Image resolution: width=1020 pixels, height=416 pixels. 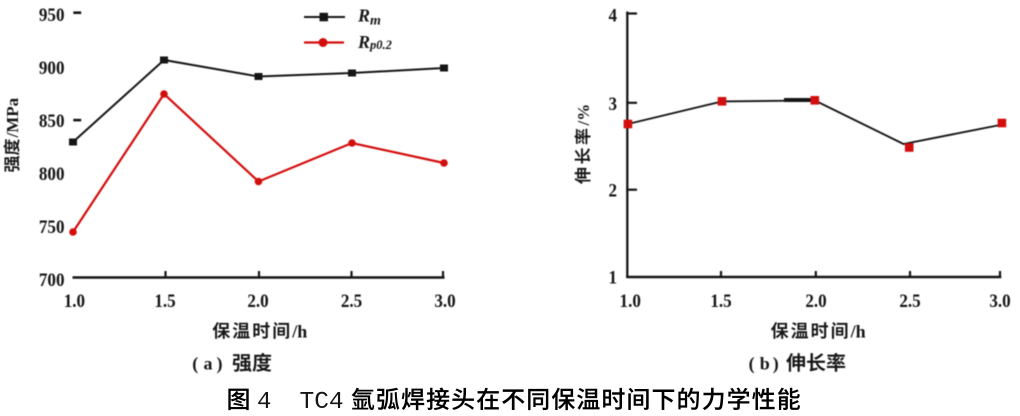 I want to click on svg-text: 2, so click(x=612, y=190).